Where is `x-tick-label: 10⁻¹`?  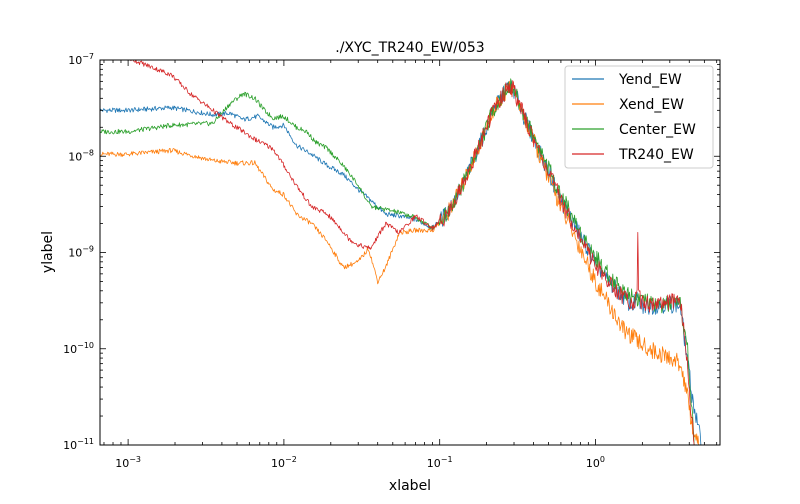
x-tick-label: 10⁻¹ is located at coordinates (440, 462).